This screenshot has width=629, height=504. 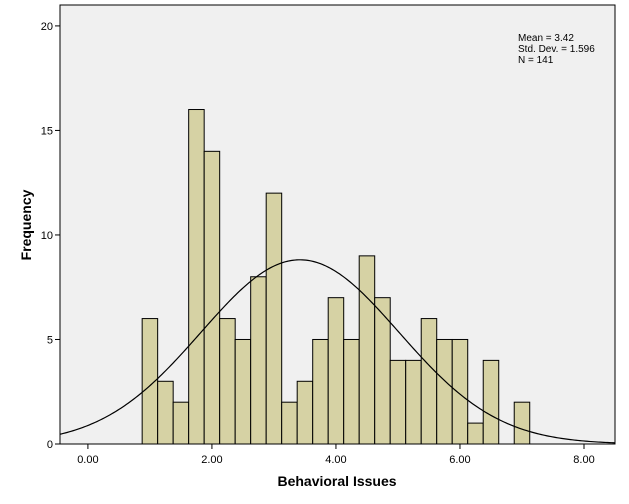 I want to click on x-tick-label: 6.00, so click(x=459, y=460).